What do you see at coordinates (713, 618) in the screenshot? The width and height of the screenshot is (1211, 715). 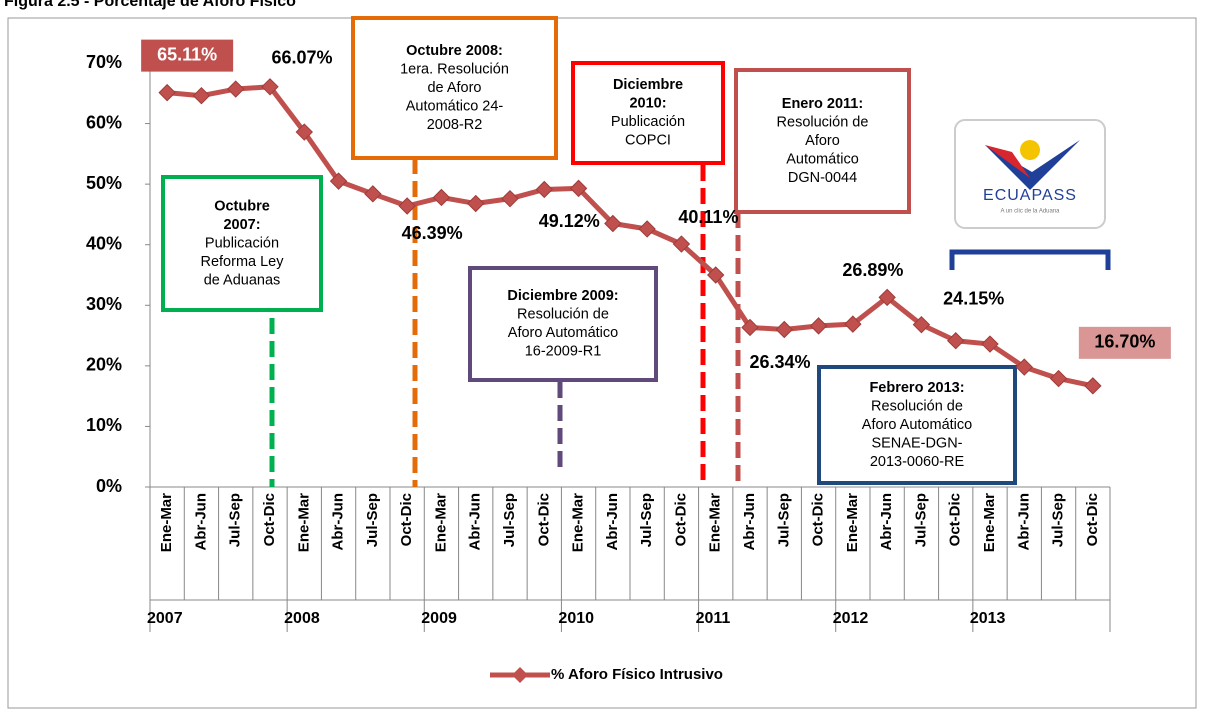 I see `year-label: 2011` at bounding box center [713, 618].